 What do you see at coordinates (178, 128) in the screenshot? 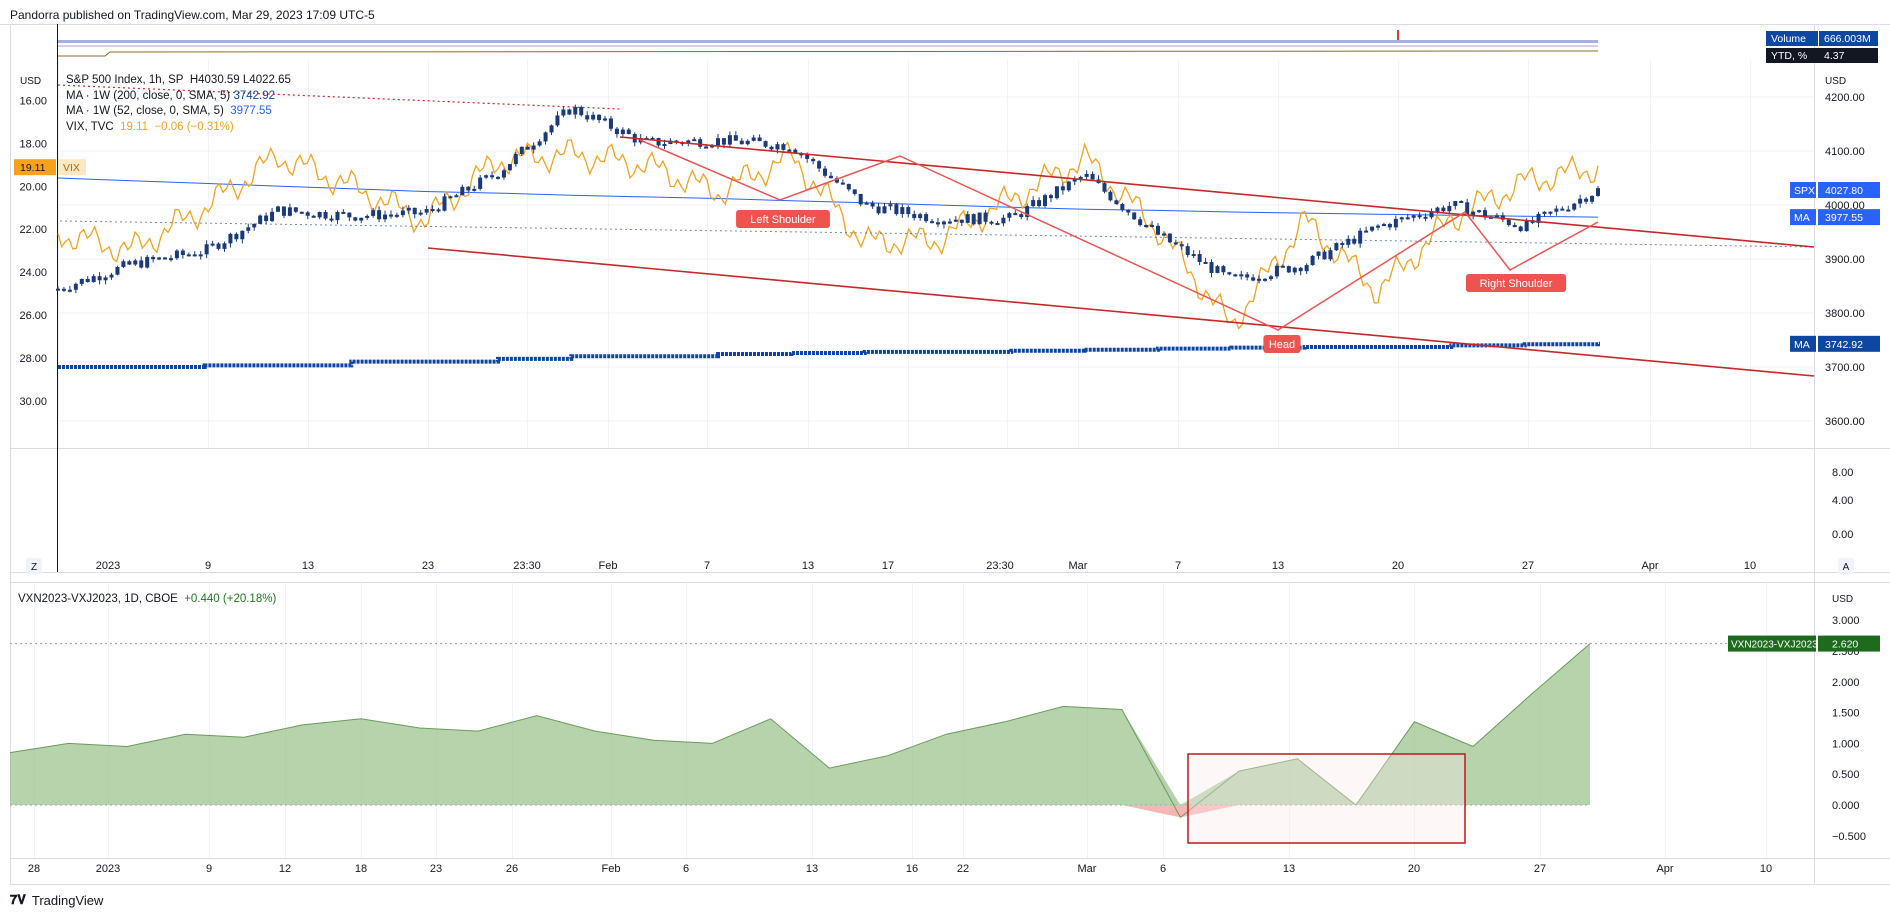
I see `legend-vix: VIX, TVC 19.11 −0.06 (−0.31%)` at bounding box center [178, 128].